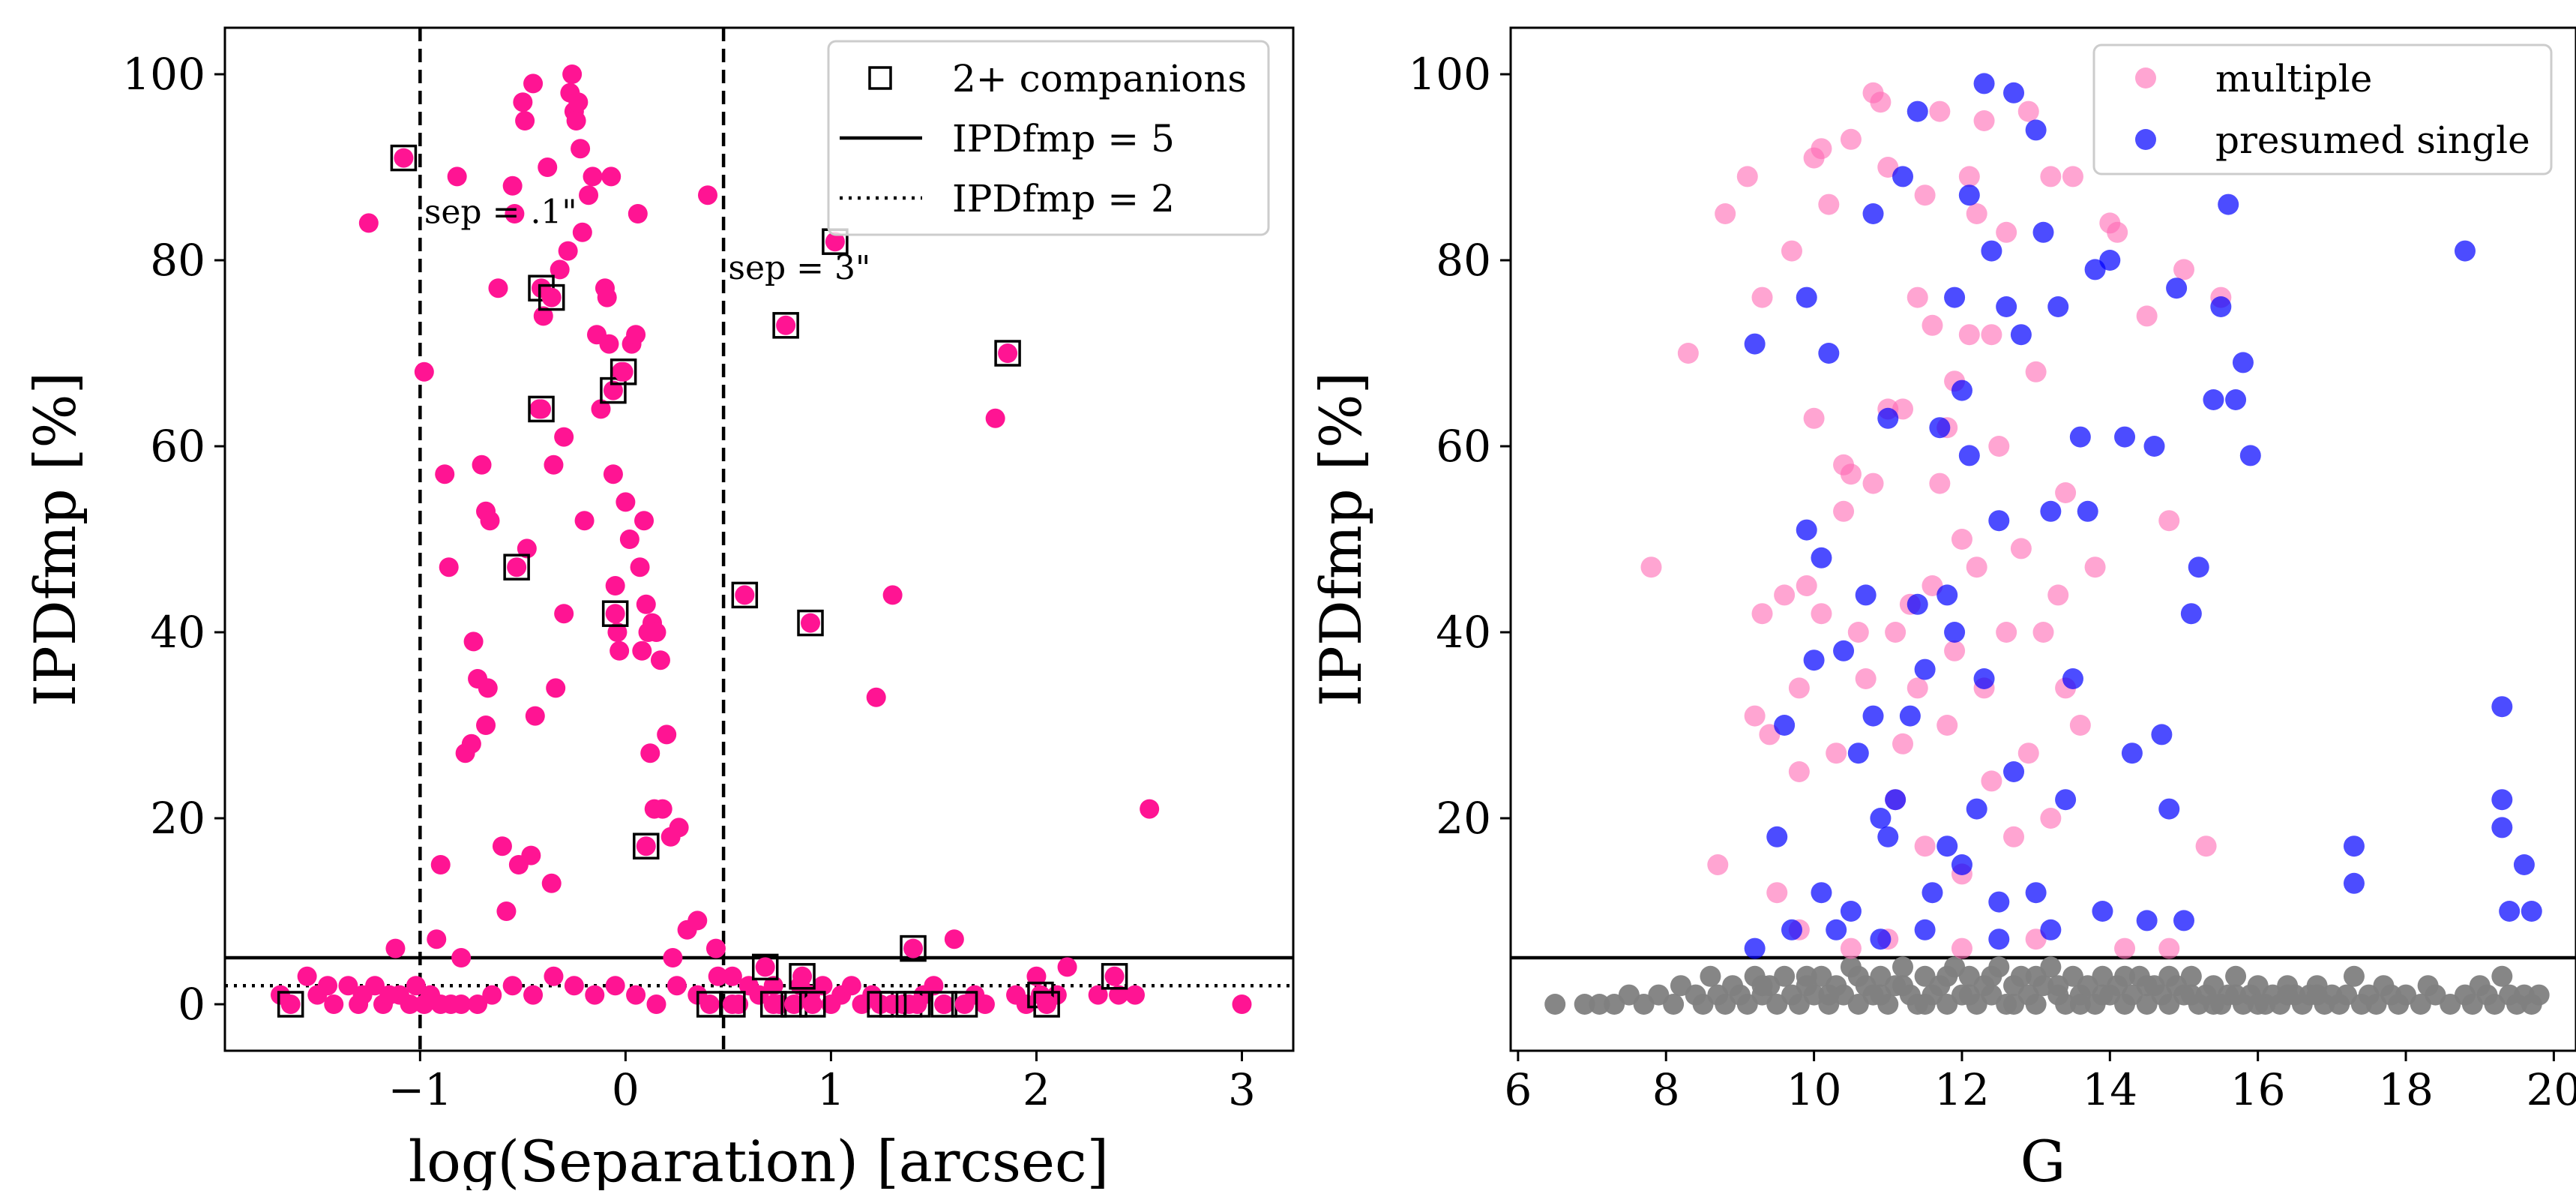 The width and height of the screenshot is (2576, 1194). Describe the element at coordinates (759, 1159) in the screenshot. I see `x-axis-label-left: log(Separation) [arcsec]` at that location.